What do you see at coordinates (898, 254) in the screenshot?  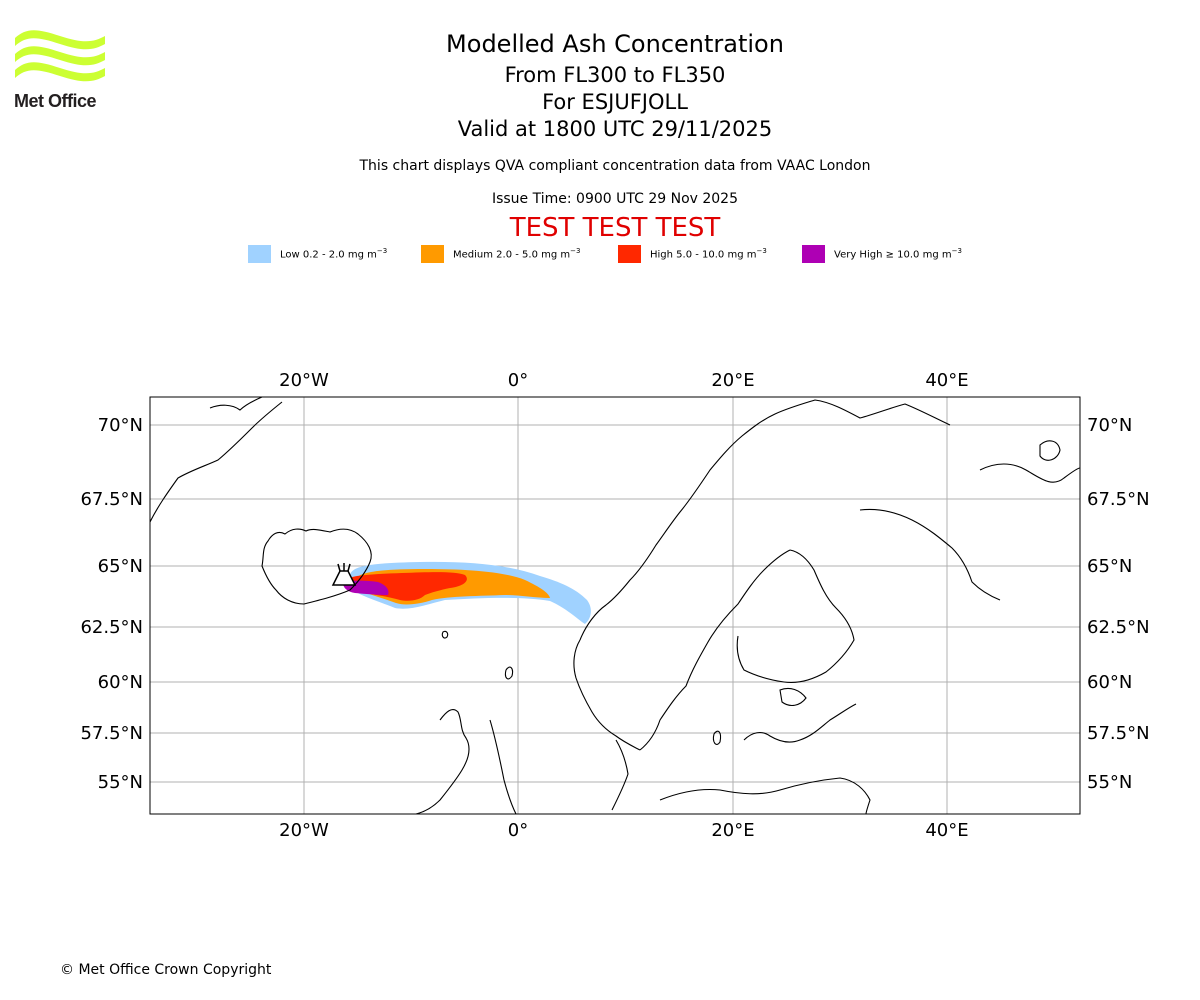 I see `legend-label-very-high: Very High ≥ 10.0 mg m−3` at bounding box center [898, 254].